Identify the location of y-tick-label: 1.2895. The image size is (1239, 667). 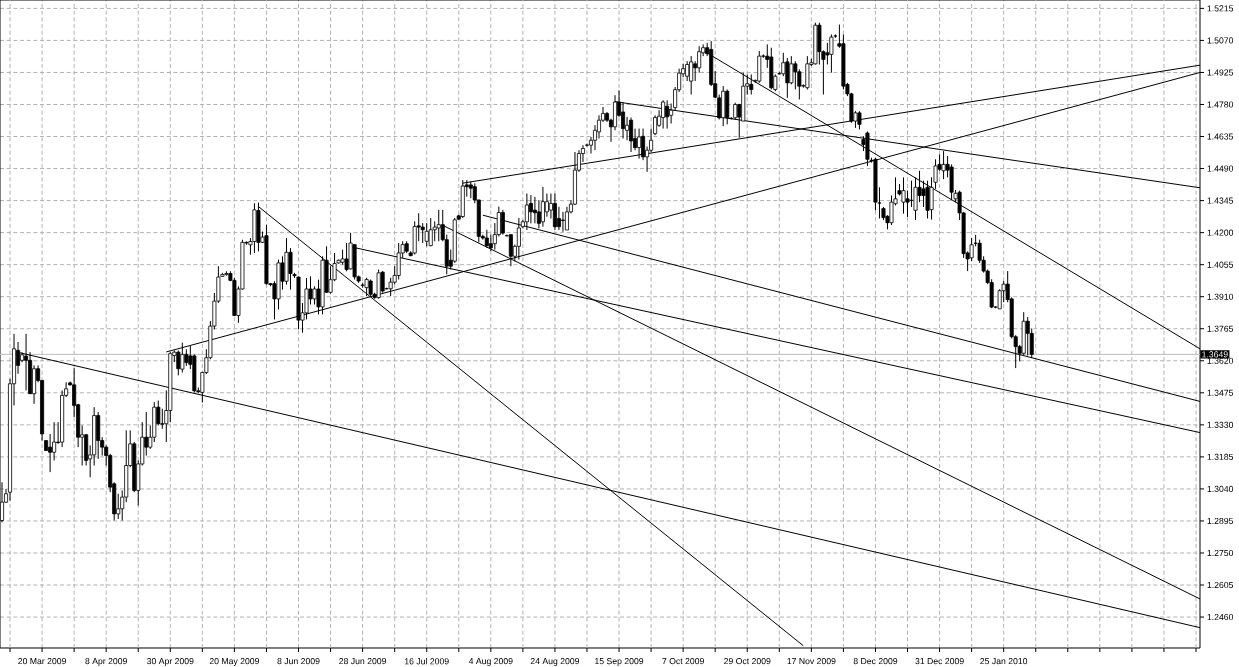
(1220, 521).